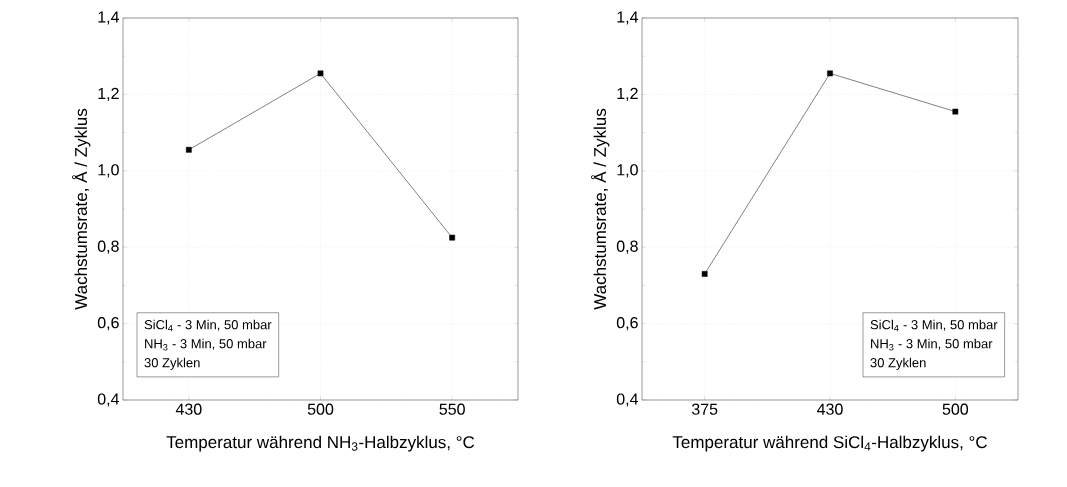  What do you see at coordinates (704, 409) in the screenshot?
I see `x-tick-label: 375` at bounding box center [704, 409].